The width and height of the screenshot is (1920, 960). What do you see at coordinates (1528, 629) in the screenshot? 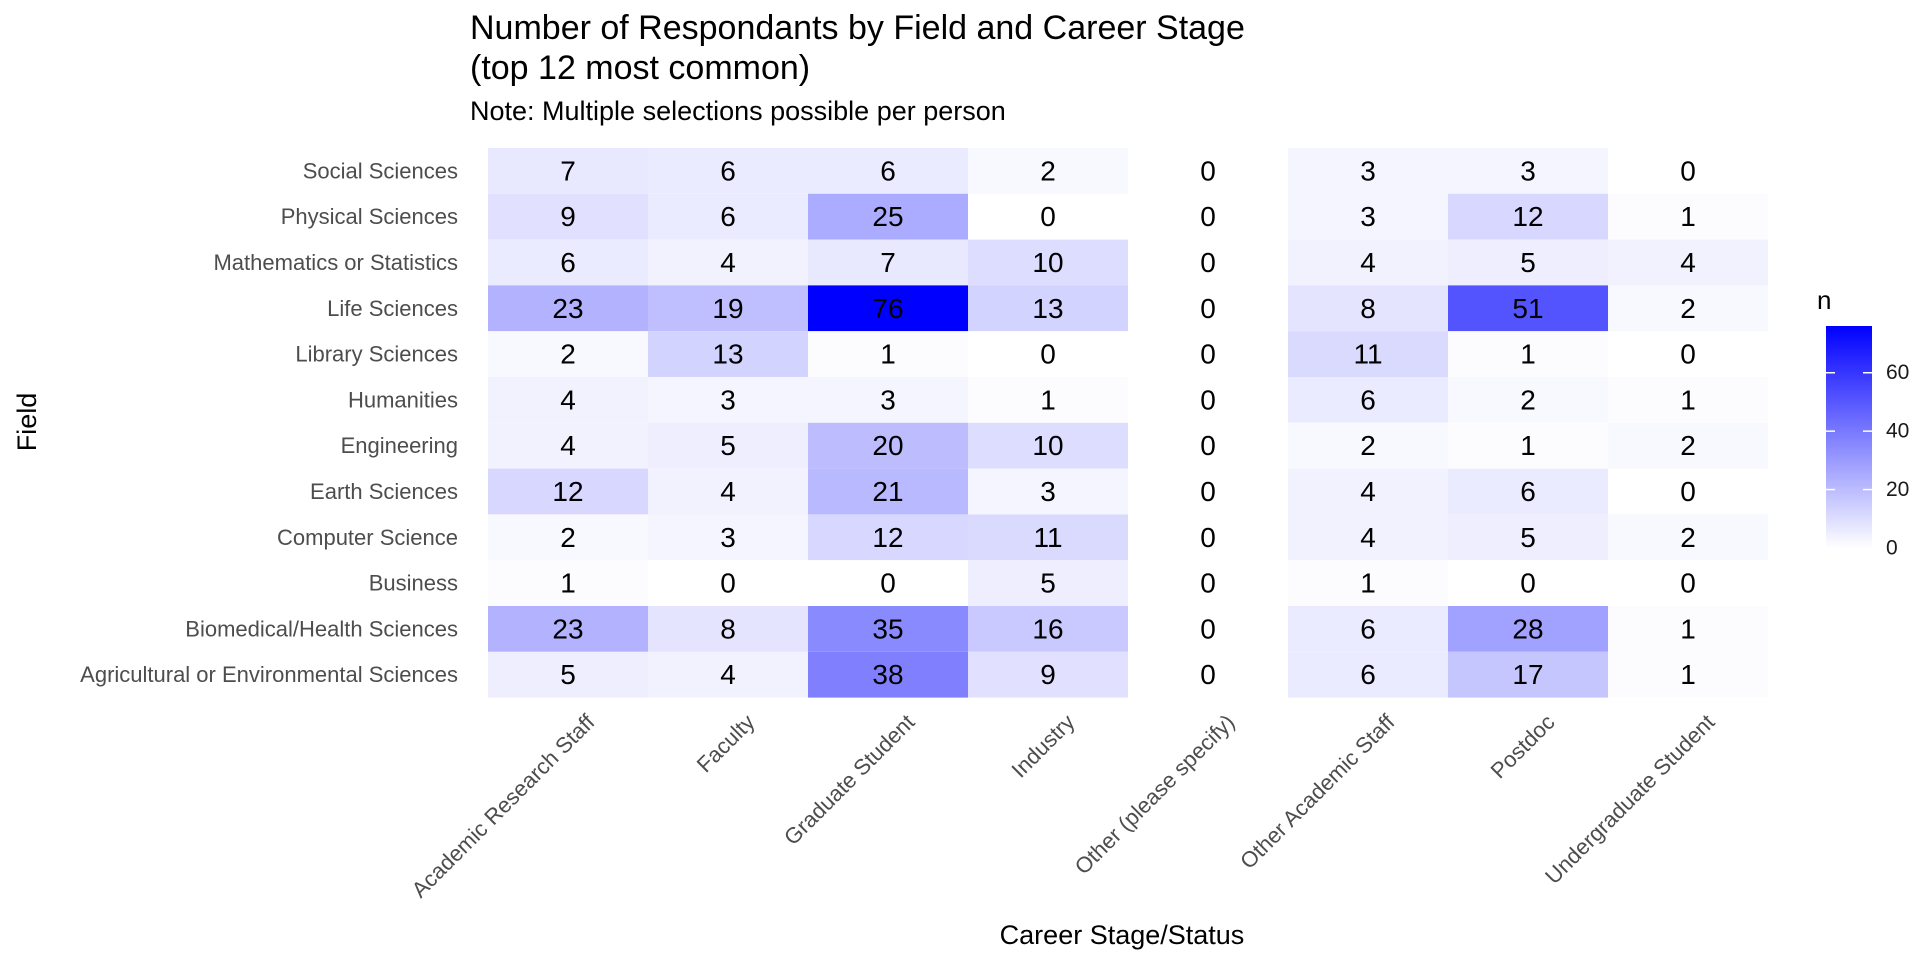
I see `heatmap-cell-biomedical-health-sciences-postdoc` at bounding box center [1528, 629].